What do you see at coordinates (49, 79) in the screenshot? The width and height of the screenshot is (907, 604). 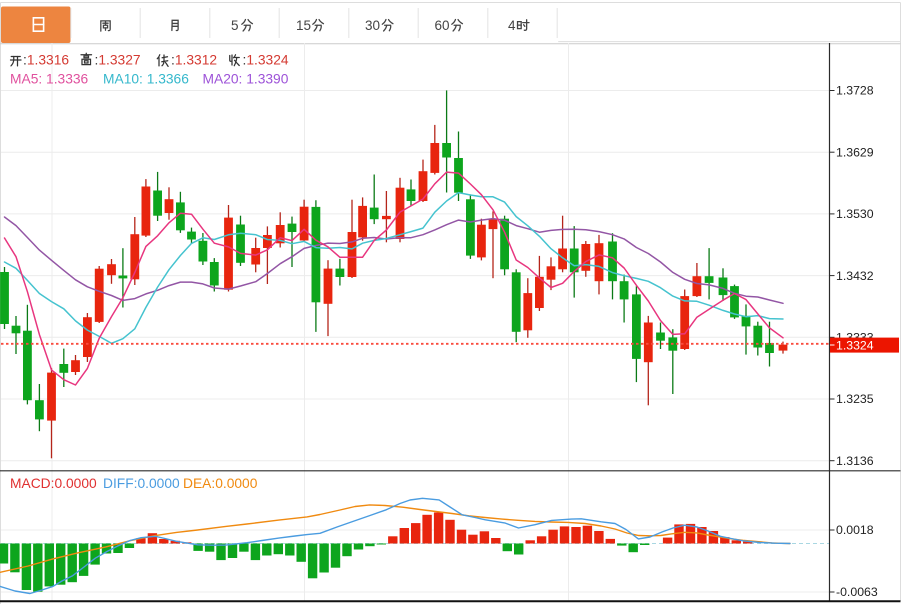 I see `svg-text: MA5: 1.3336` at bounding box center [49, 79].